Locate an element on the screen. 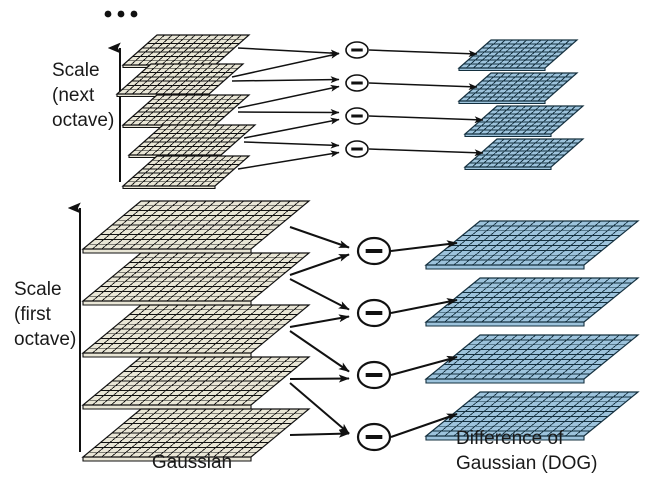  difference-links-group is located at coordinates (290, 242).